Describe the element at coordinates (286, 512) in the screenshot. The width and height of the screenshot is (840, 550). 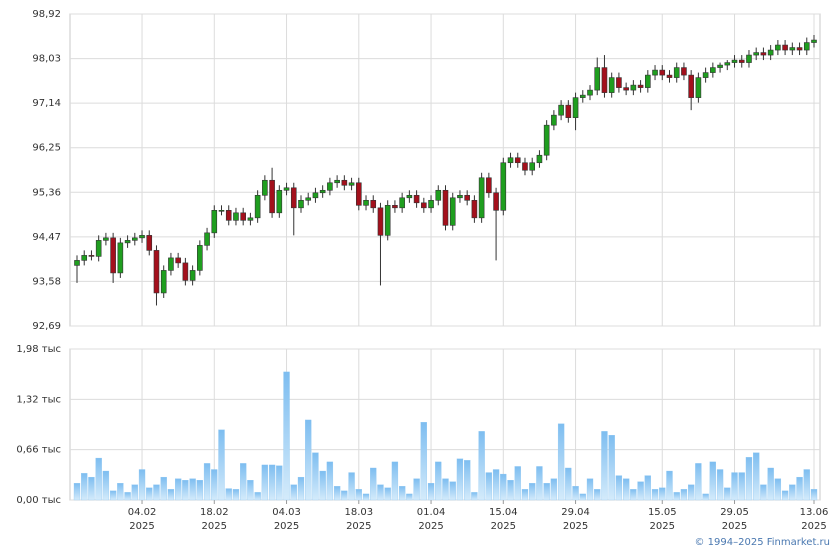
I see `x-tick-label: 04.03` at that location.